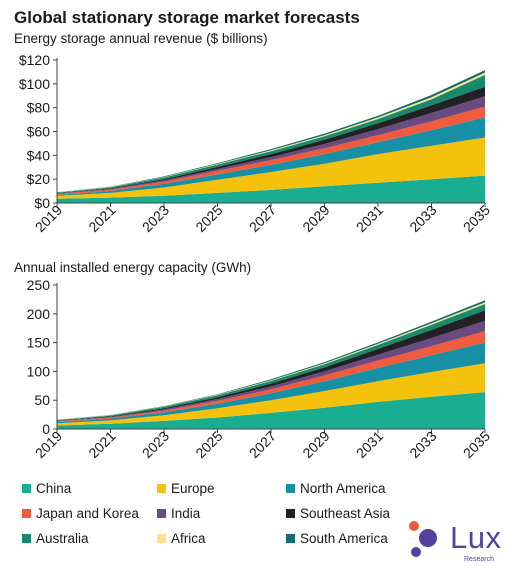 This screenshot has height=568, width=528. Describe the element at coordinates (39, 179) in the screenshot. I see `y-tick-label: $20` at that location.